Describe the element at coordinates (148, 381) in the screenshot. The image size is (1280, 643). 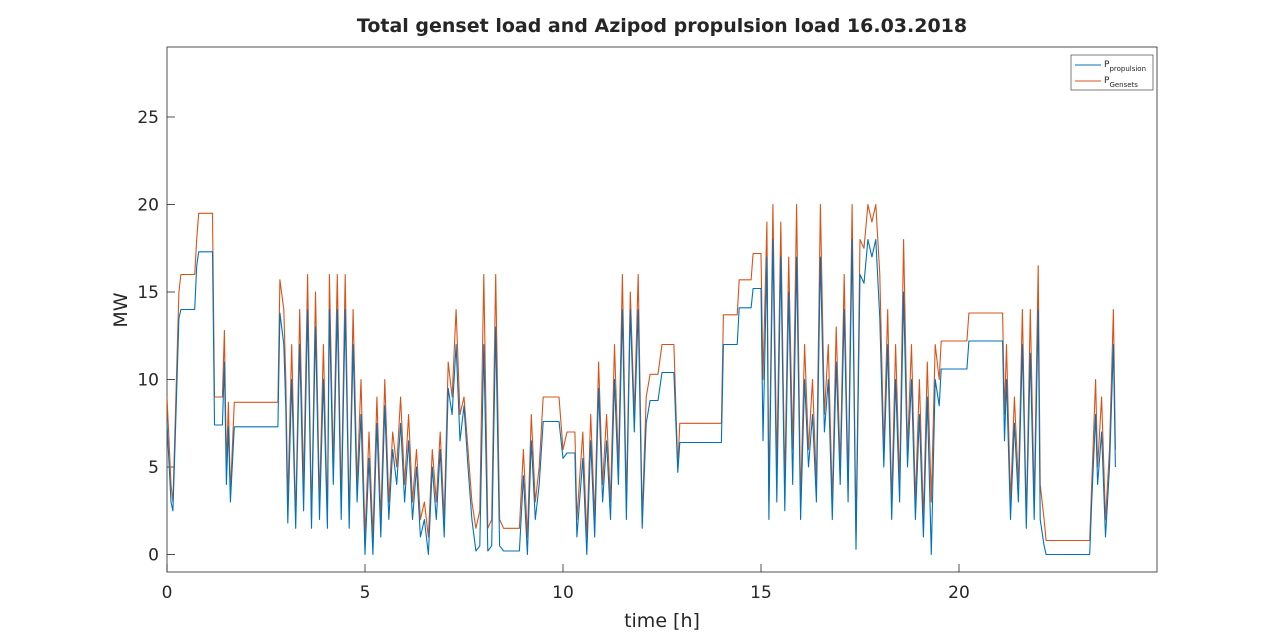
I see `y-tick-label: 10` at that location.